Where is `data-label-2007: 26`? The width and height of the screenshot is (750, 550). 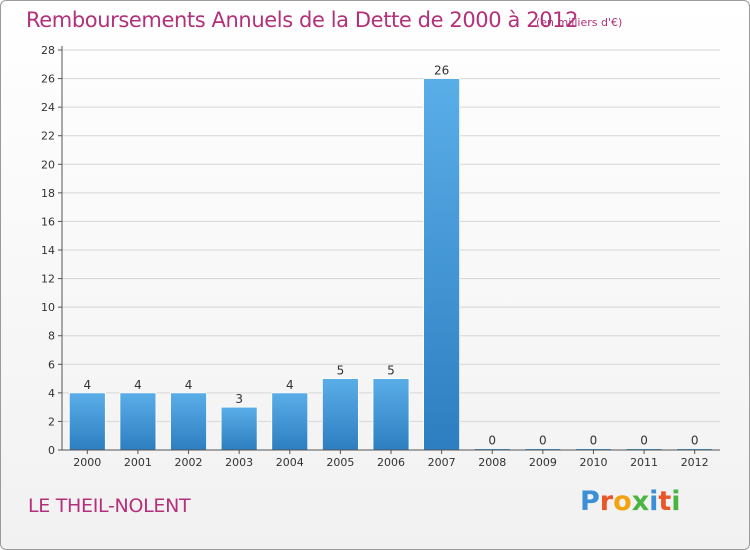
data-label-2007: 26 is located at coordinates (441, 71).